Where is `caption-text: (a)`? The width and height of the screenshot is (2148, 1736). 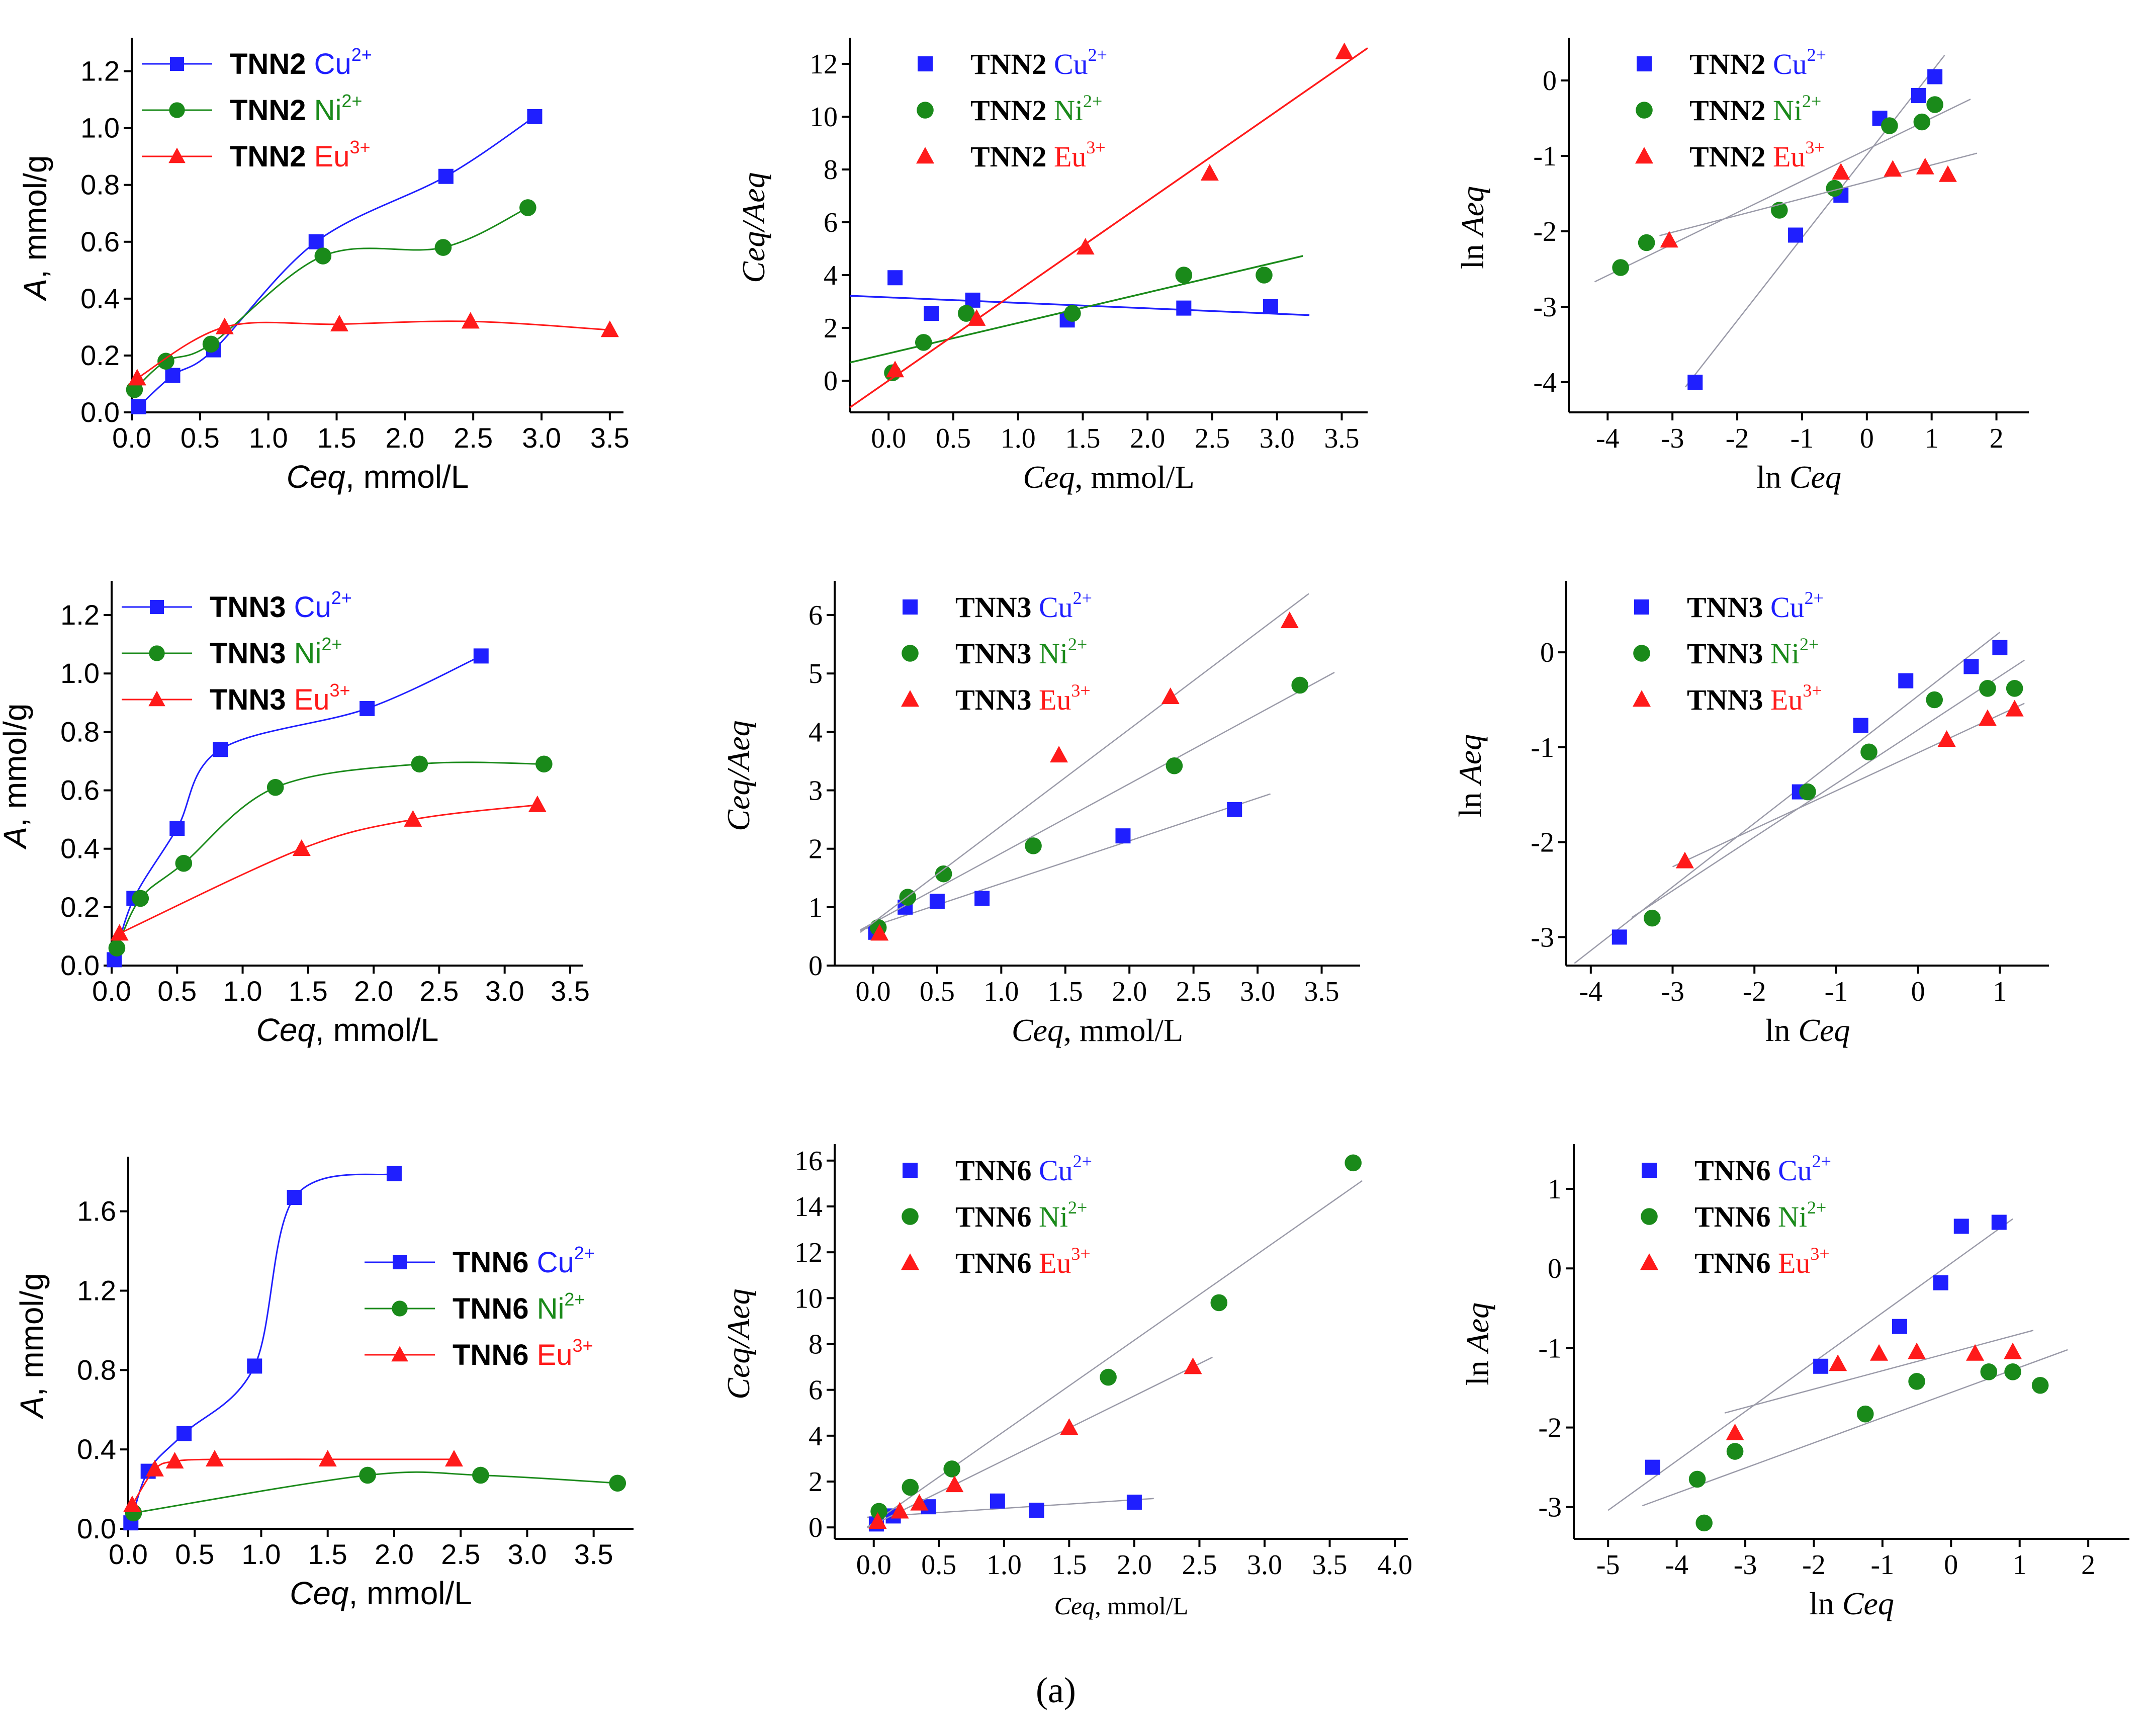
caption-text: (a) is located at coordinates (1056, 1690).